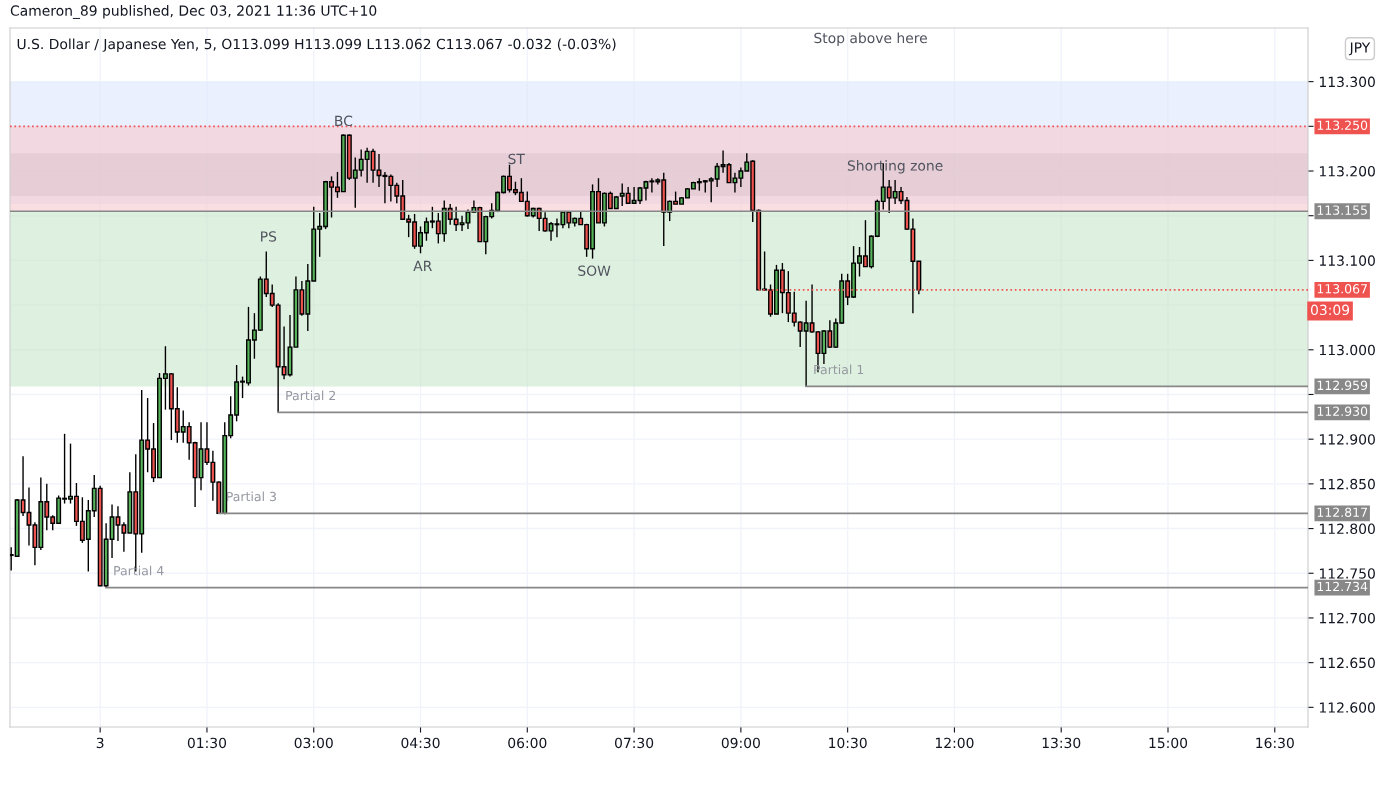 Image resolution: width=1386 pixels, height=790 pixels. Describe the element at coordinates (848, 743) in the screenshot. I see `x-tick-label: 10:30` at that location.